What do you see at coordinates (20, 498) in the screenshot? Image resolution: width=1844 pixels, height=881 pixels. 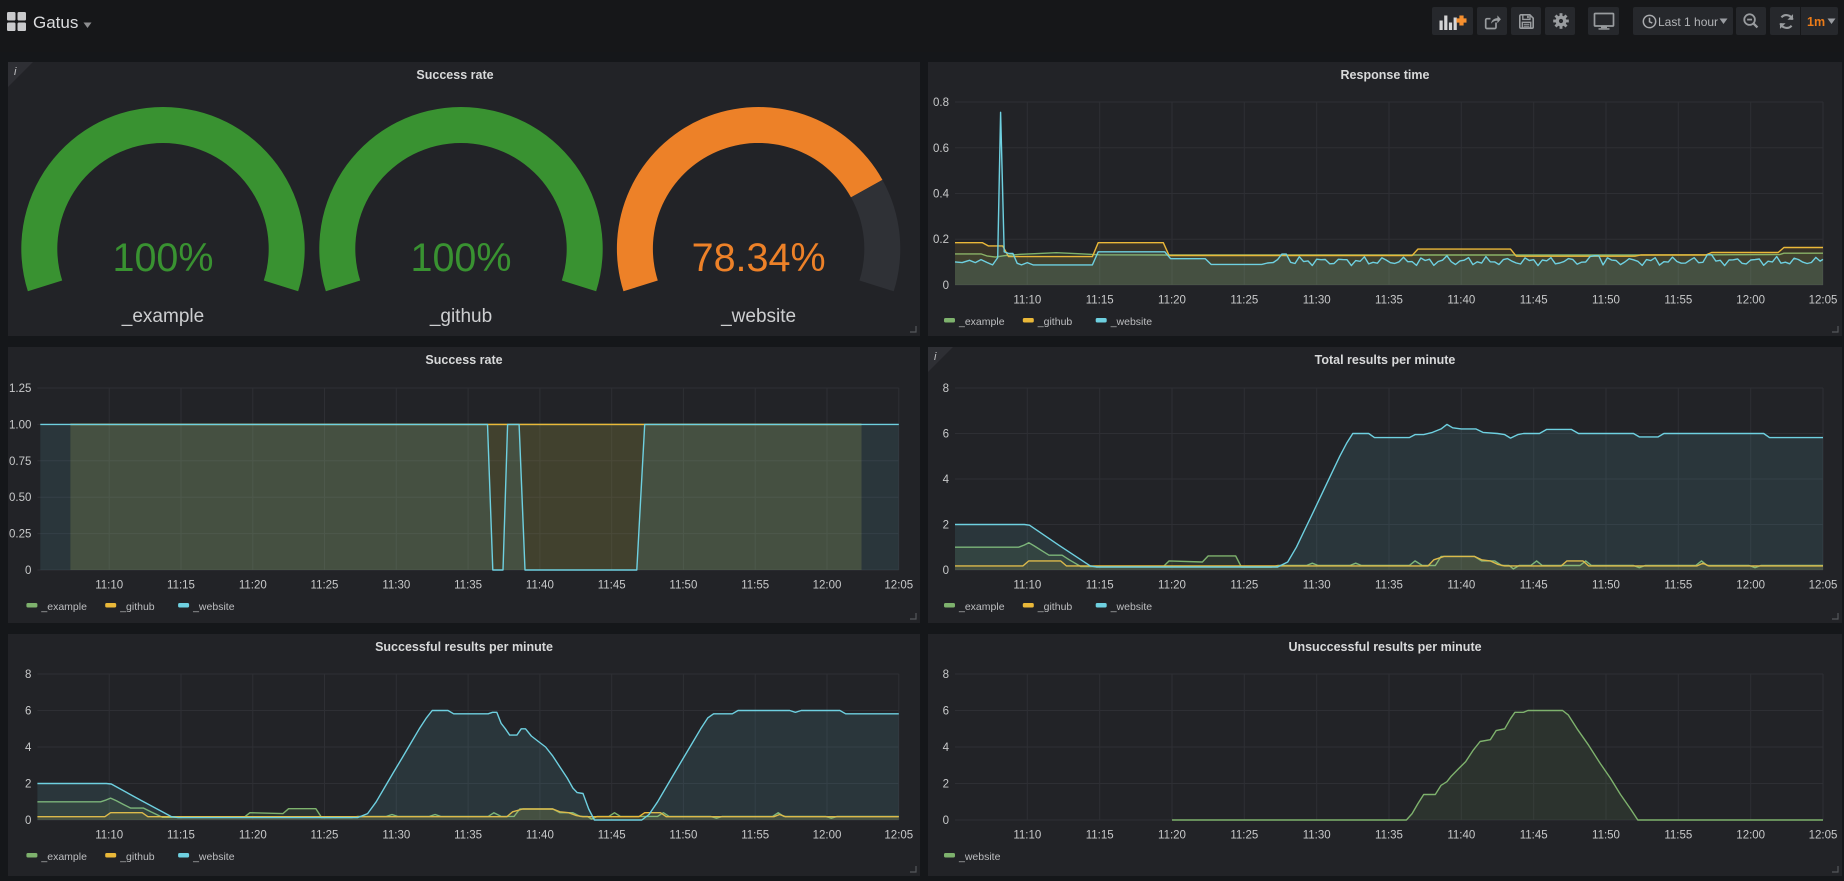 I see `svg-text: 0.50` at bounding box center [20, 498].